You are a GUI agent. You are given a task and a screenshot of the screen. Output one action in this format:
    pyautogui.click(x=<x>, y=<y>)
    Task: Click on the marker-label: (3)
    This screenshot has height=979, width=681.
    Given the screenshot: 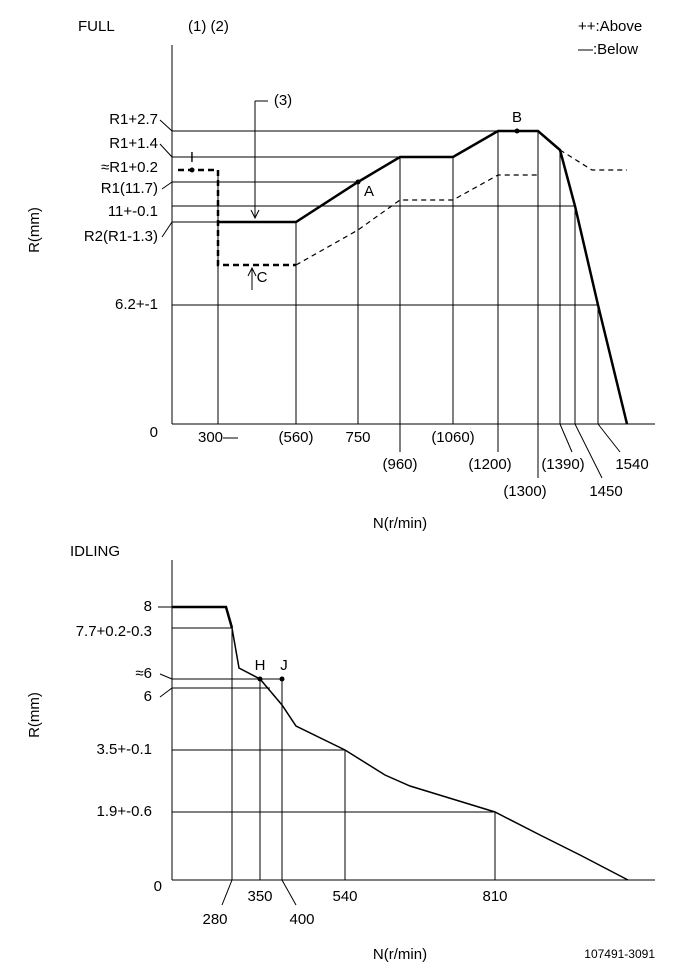 What is the action you would take?
    pyautogui.click(x=283, y=100)
    